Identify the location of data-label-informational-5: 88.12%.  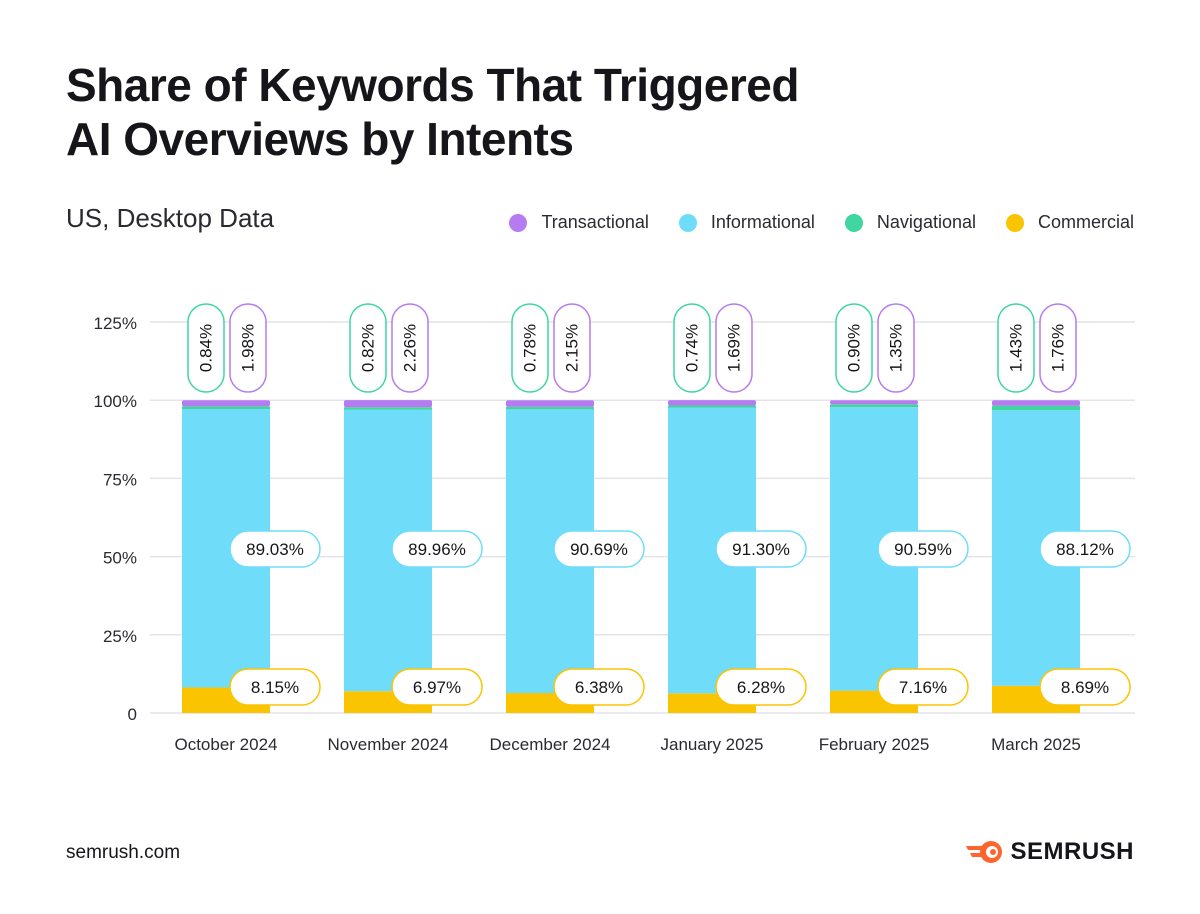
(1085, 549).